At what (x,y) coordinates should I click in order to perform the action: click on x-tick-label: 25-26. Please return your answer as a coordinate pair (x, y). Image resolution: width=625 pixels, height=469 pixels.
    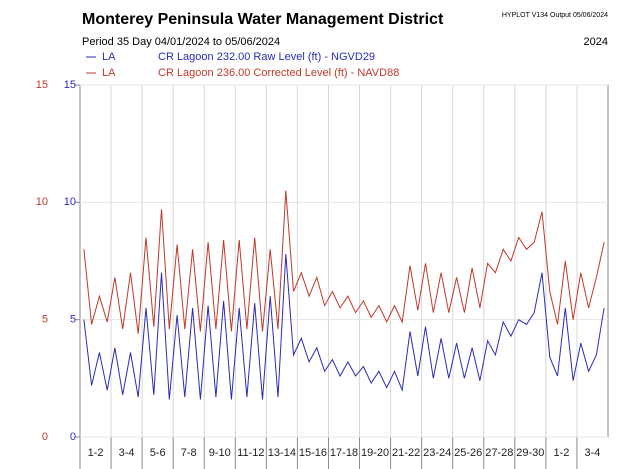
    Looking at the image, I should click on (468, 453).